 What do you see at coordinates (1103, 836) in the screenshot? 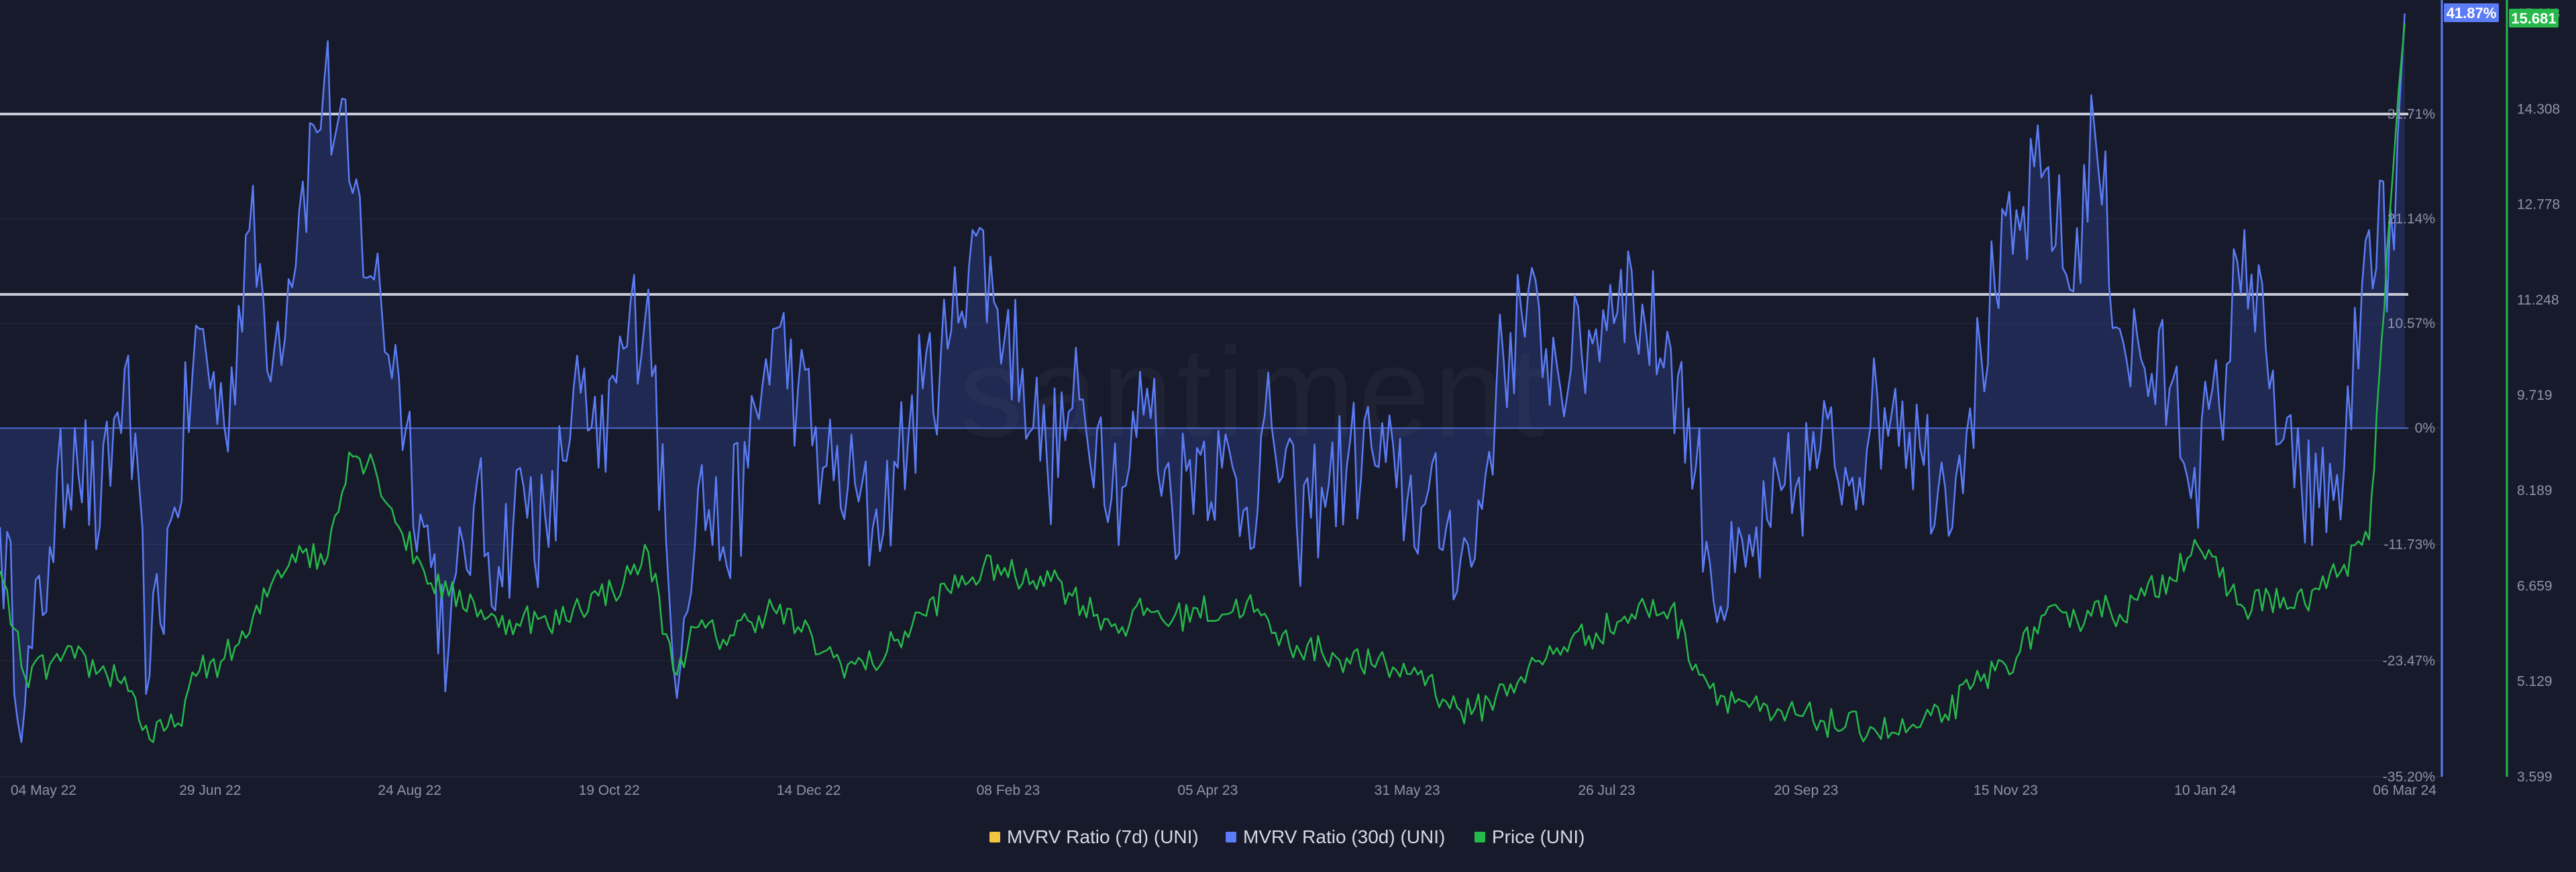
I see `legend-label-0: MVRV Ratio (7d) (UNI)` at bounding box center [1103, 836].